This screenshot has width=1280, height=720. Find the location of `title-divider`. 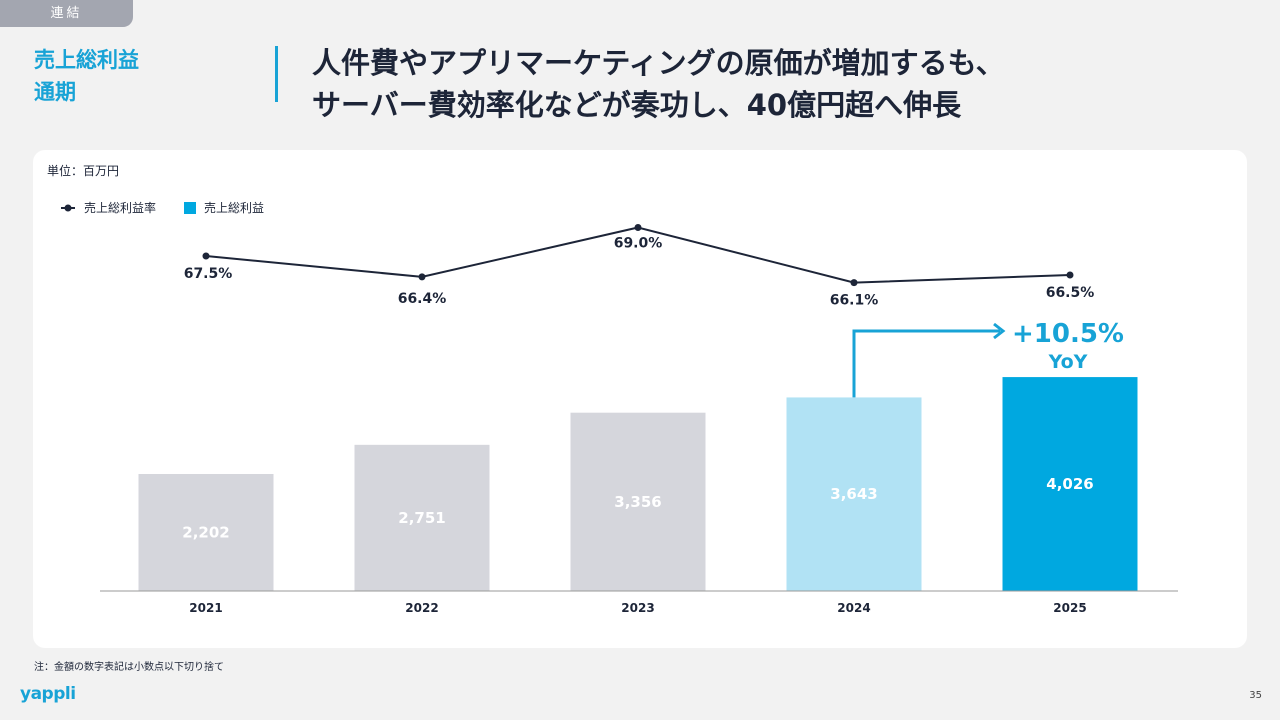

title-divider is located at coordinates (276, 74).